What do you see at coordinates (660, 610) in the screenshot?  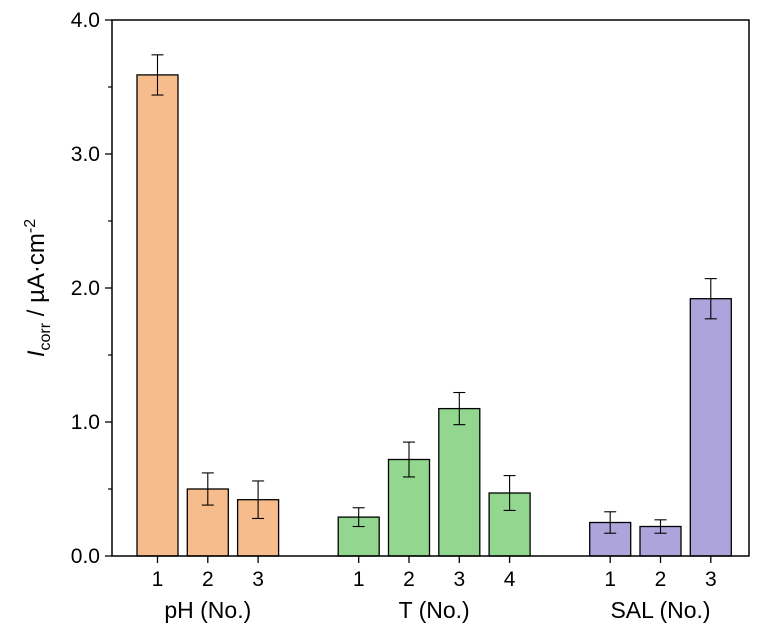 I see `group-label-2: SAL (No.)` at bounding box center [660, 610].